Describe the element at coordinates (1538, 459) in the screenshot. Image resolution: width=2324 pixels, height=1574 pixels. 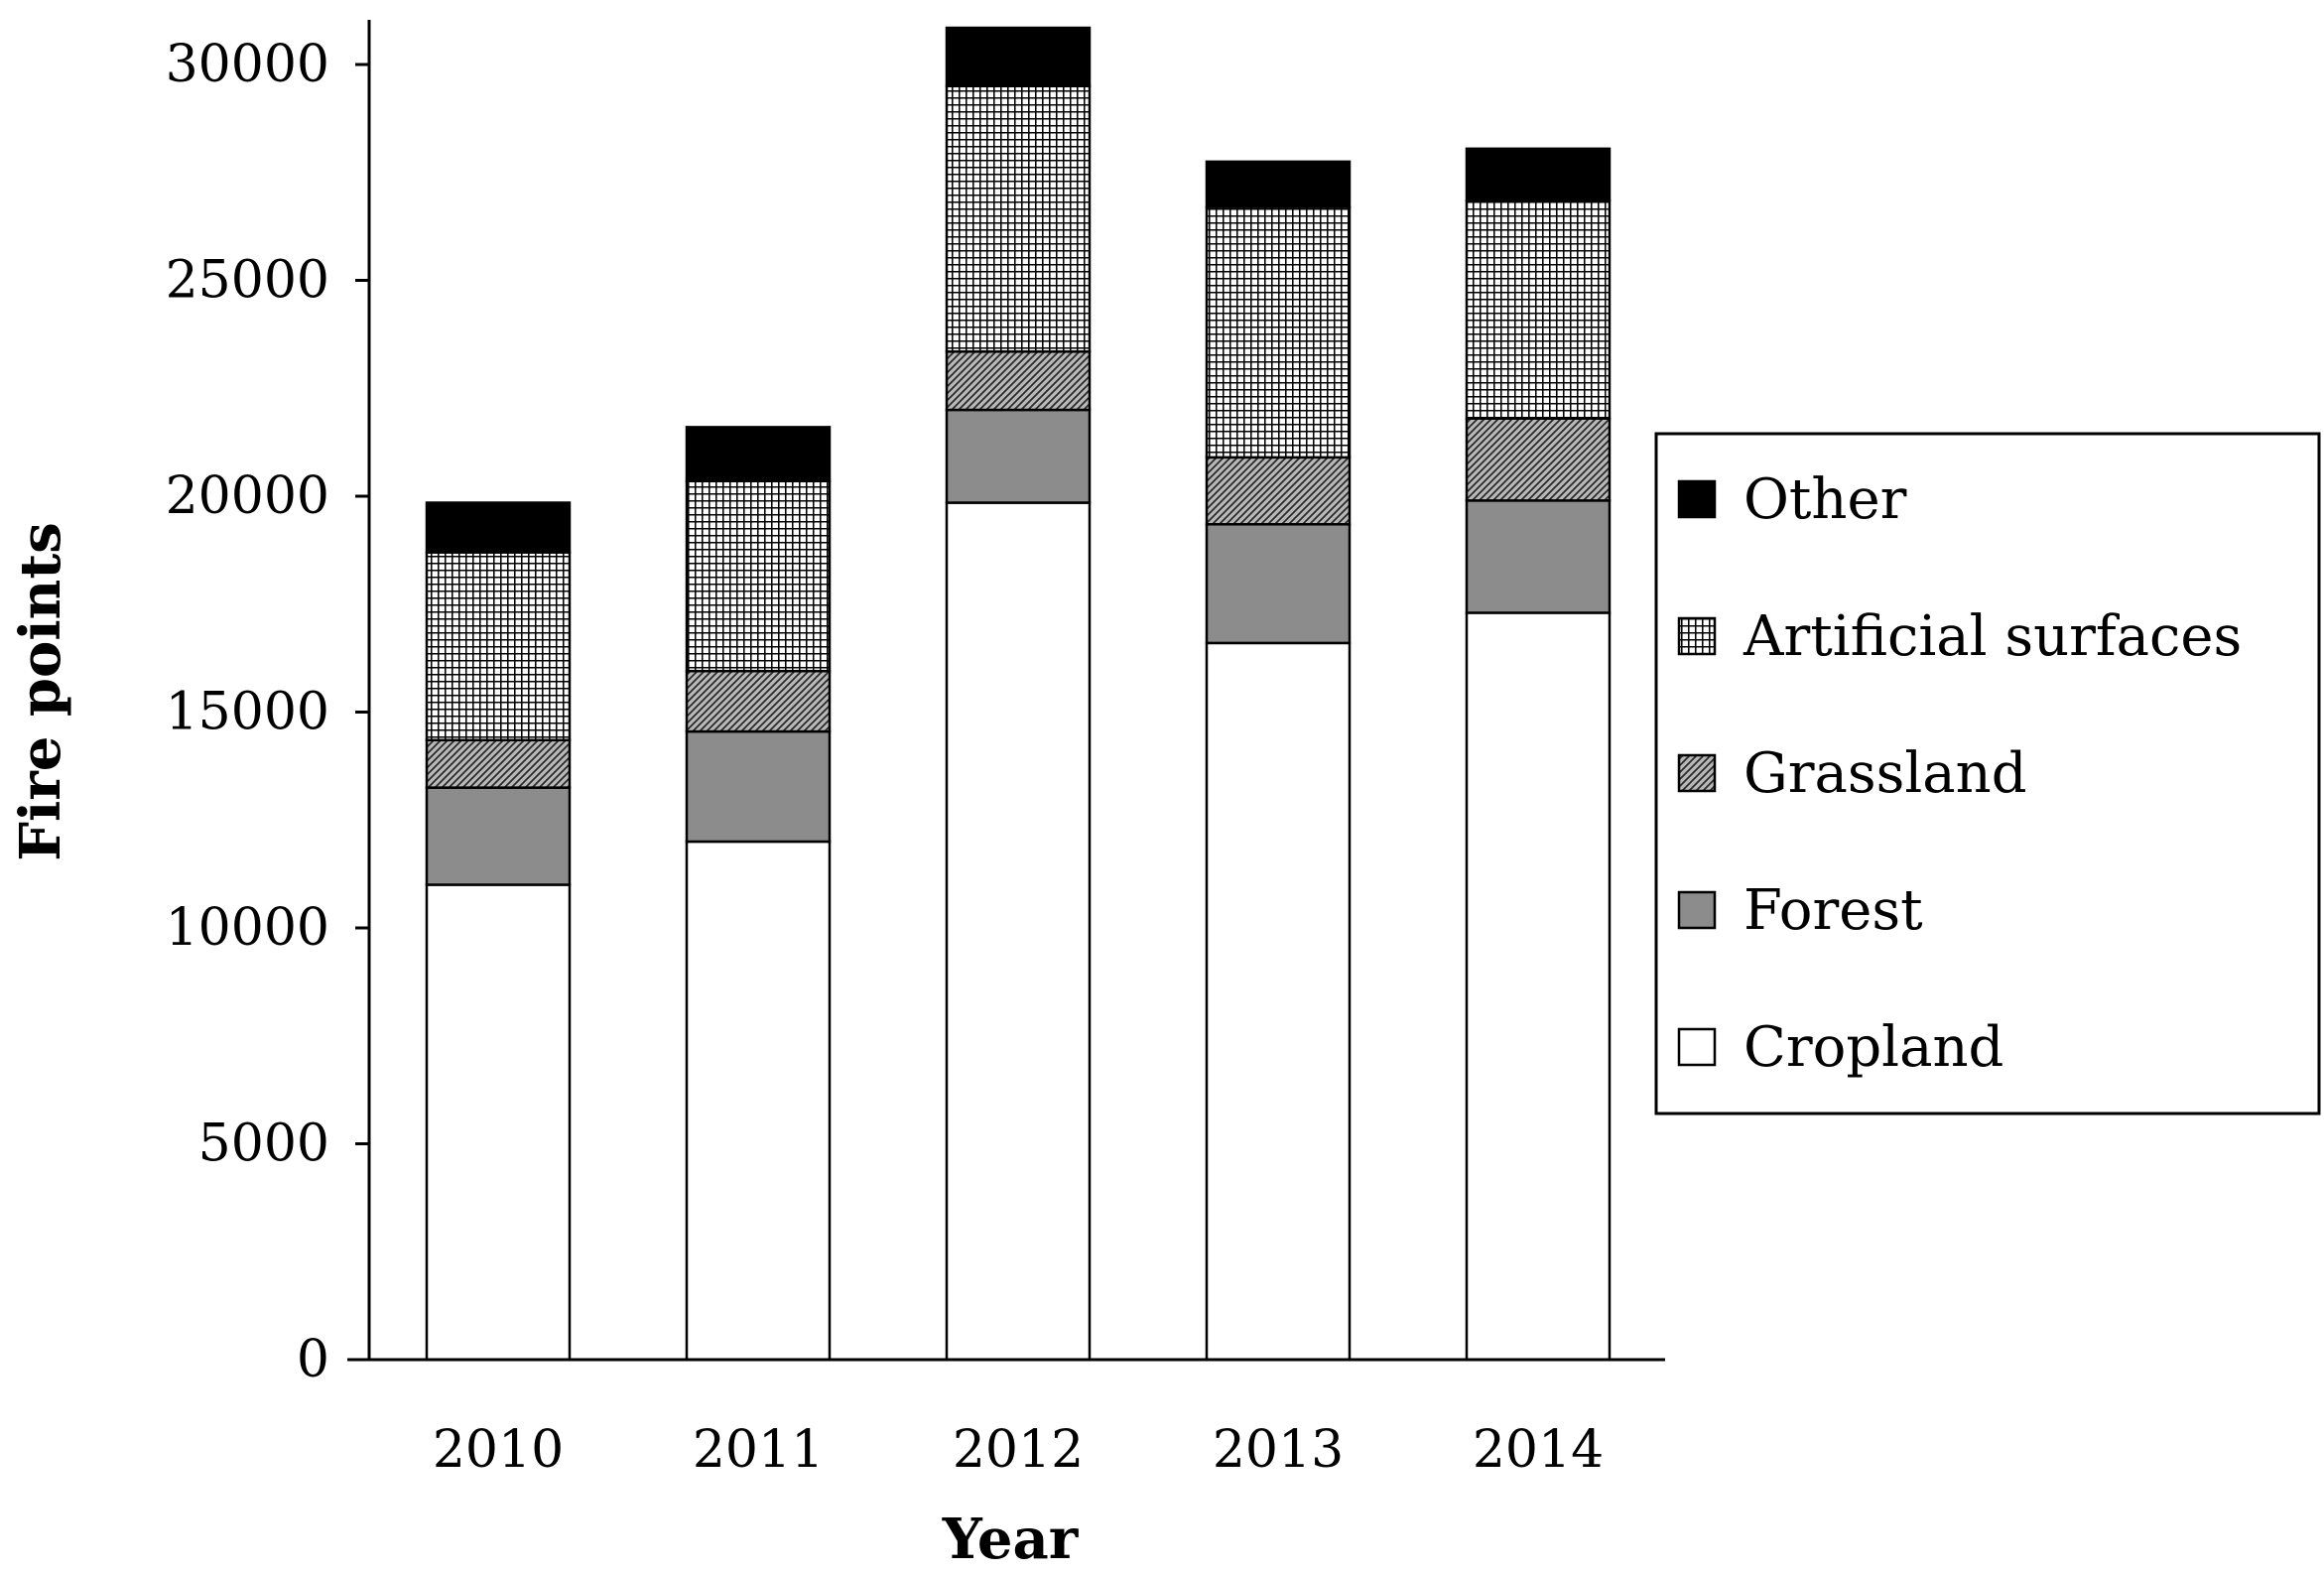
I see `bar-grassland-2014` at that location.